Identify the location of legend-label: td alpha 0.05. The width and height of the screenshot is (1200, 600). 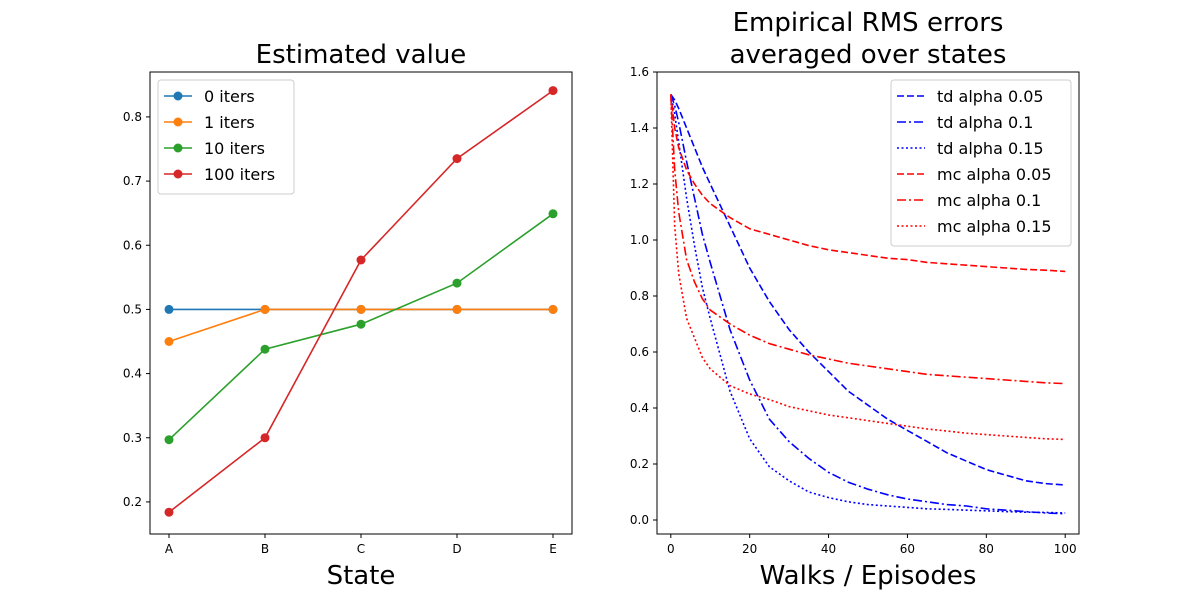
(990, 96).